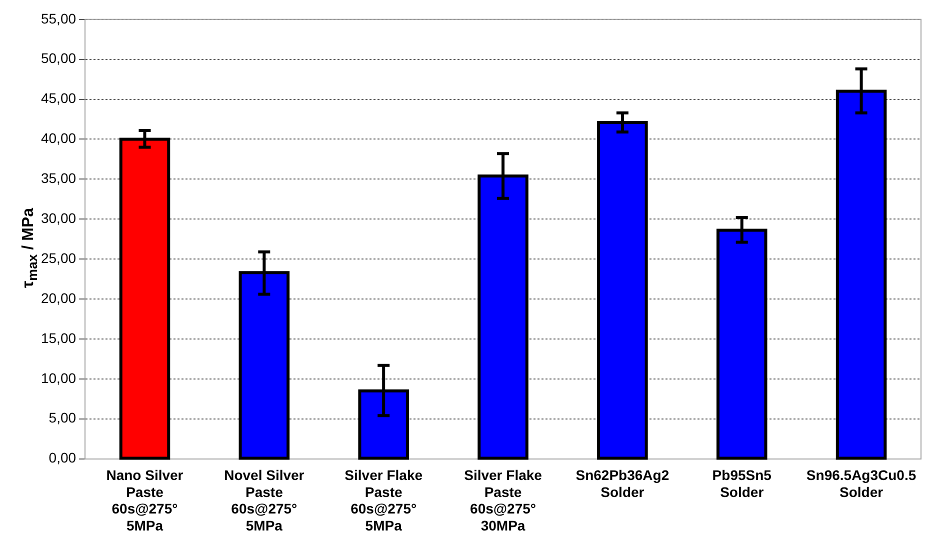 The image size is (933, 546). Describe the element at coordinates (58, 378) in the screenshot. I see `y-tick-label: 10,00` at that location.